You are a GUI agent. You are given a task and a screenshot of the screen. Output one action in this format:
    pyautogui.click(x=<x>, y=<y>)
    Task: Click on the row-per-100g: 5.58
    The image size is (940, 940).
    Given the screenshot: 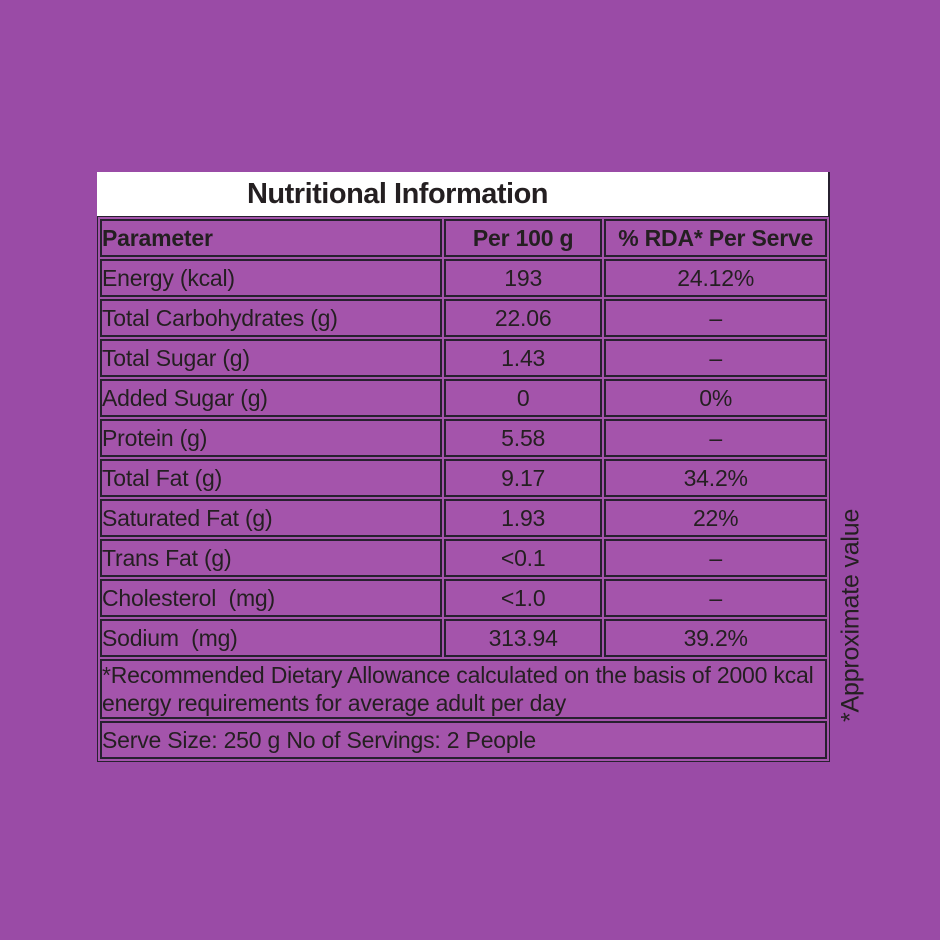 What is the action you would take?
    pyautogui.click(x=523, y=438)
    